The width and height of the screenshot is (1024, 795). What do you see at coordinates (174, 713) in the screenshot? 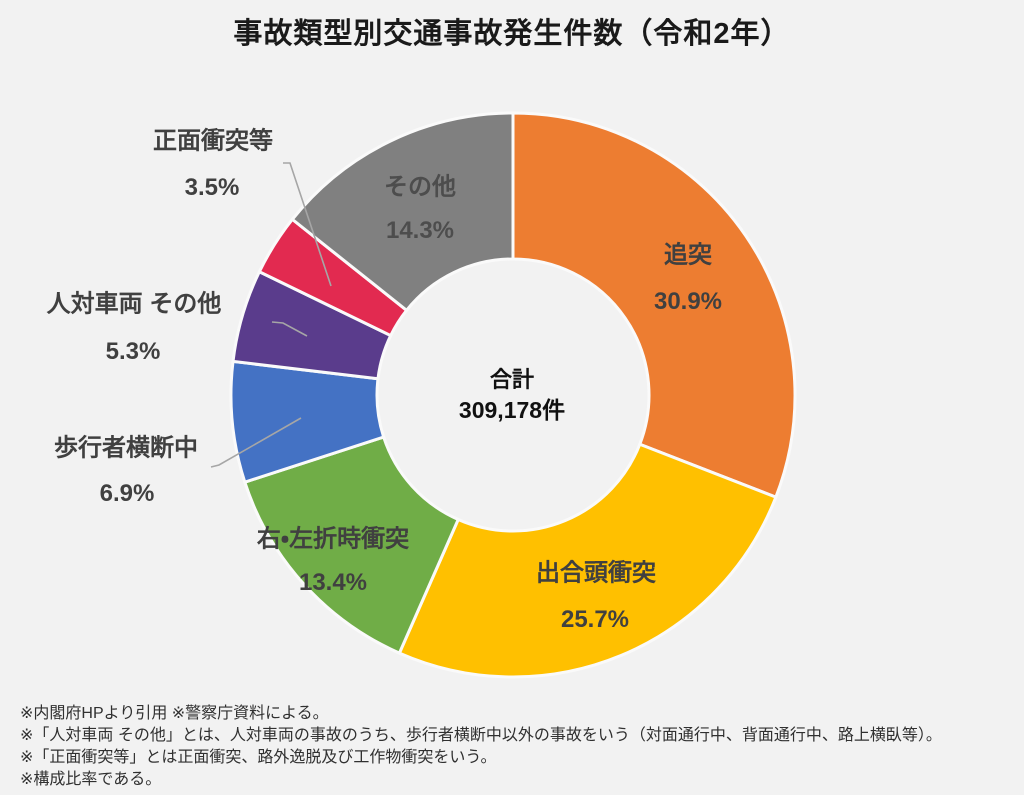
I see `footnote-line: ※内閣府HPより引用 ※警察庁資料による。` at bounding box center [174, 713].